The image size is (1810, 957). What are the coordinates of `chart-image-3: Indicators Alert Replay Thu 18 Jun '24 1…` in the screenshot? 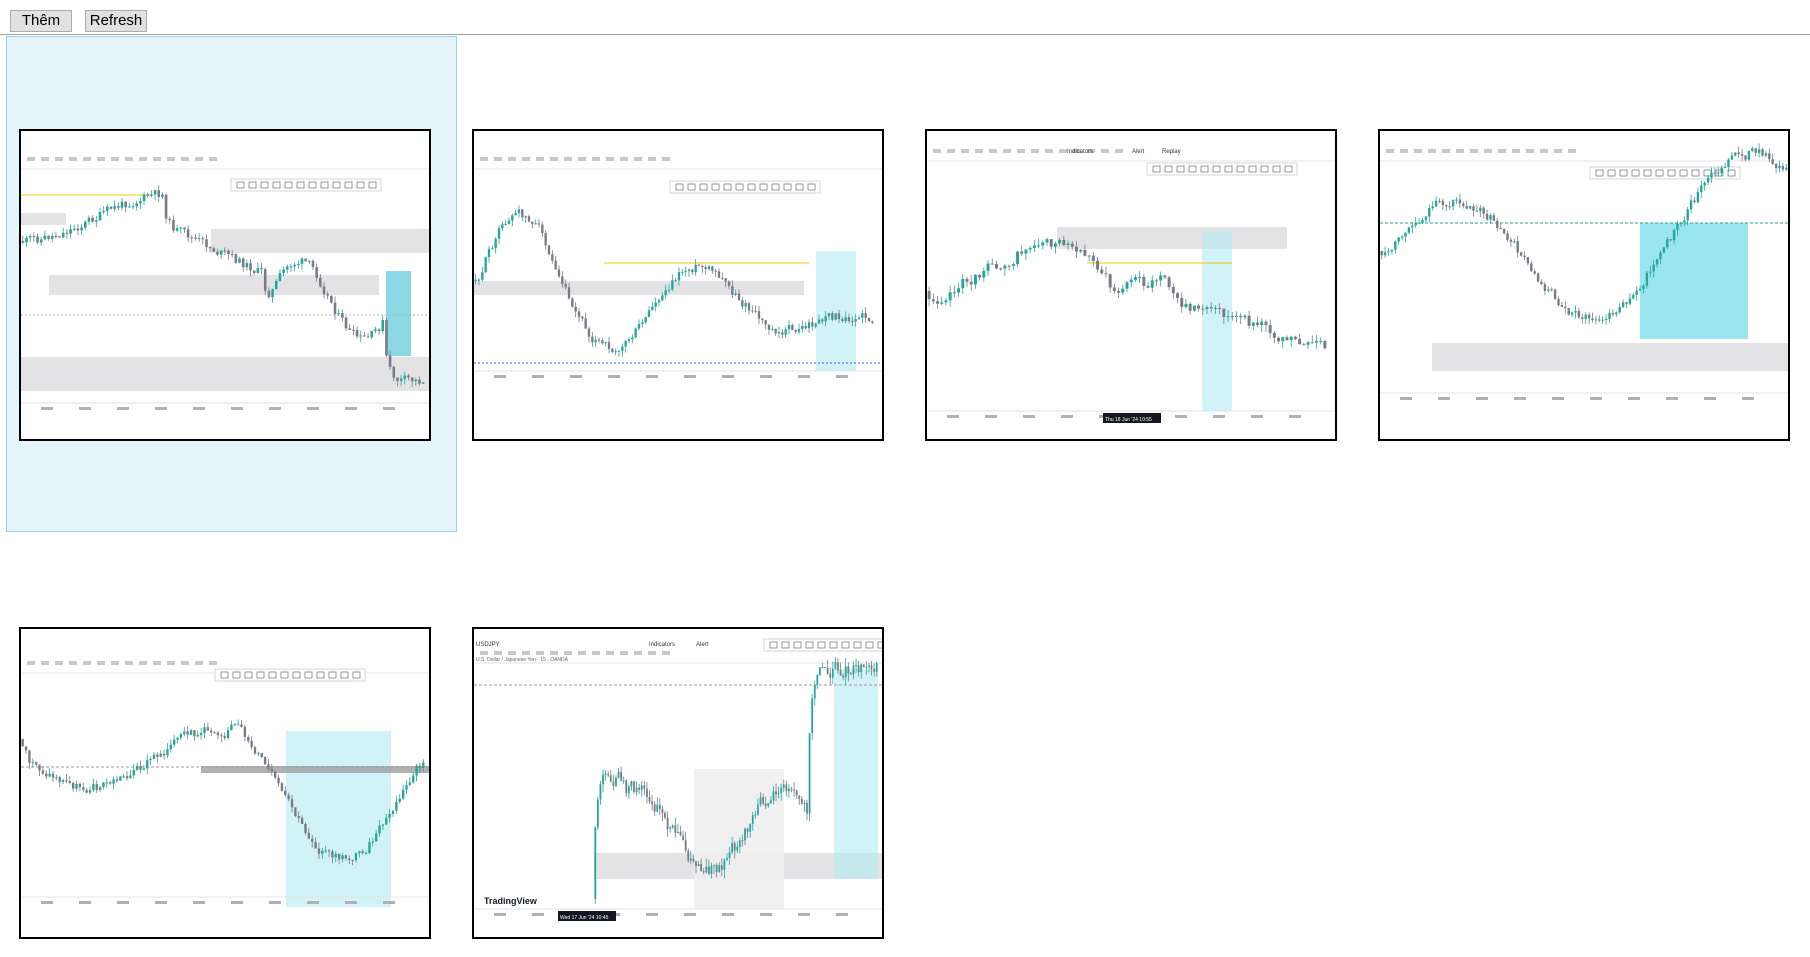 It's located at (1131, 286).